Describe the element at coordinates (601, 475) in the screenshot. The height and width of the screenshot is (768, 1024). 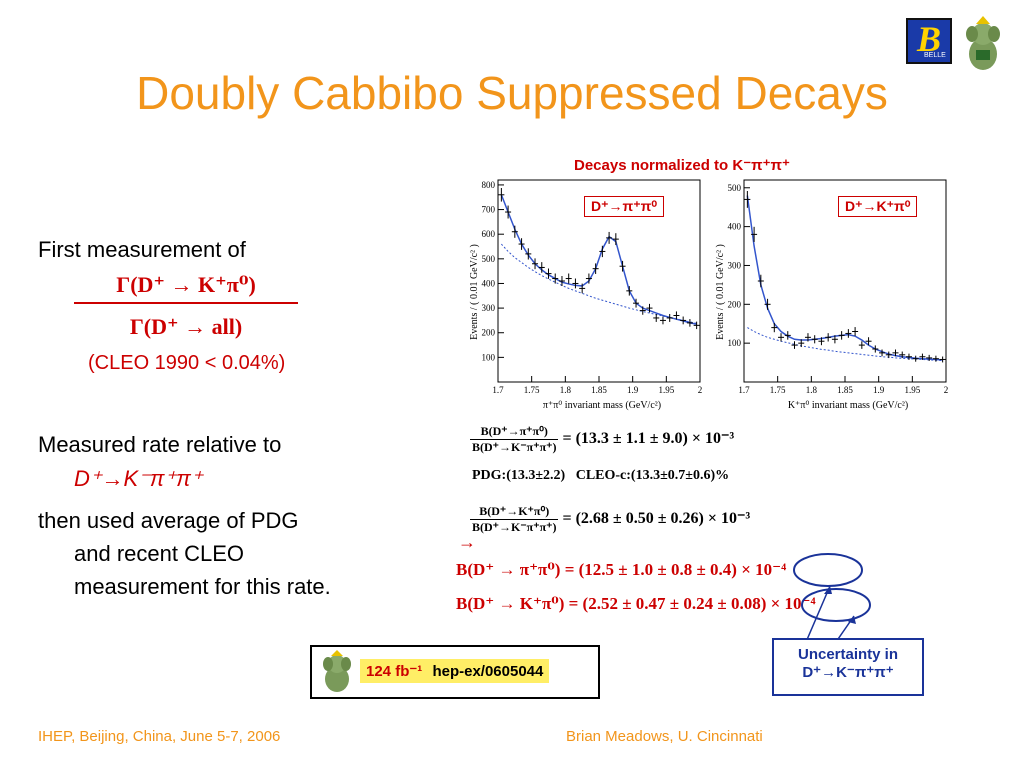
I see `pdg-cleo-line: PDG:(13.3±2.2) CLEO-c:(13.3±0.7±0.6)%` at that location.